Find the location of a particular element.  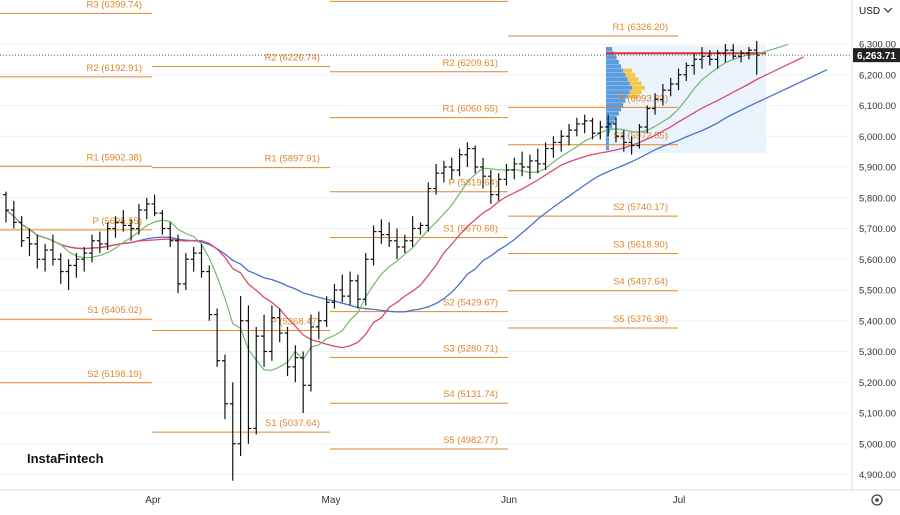

axis-panel is located at coordinates (876, 255).